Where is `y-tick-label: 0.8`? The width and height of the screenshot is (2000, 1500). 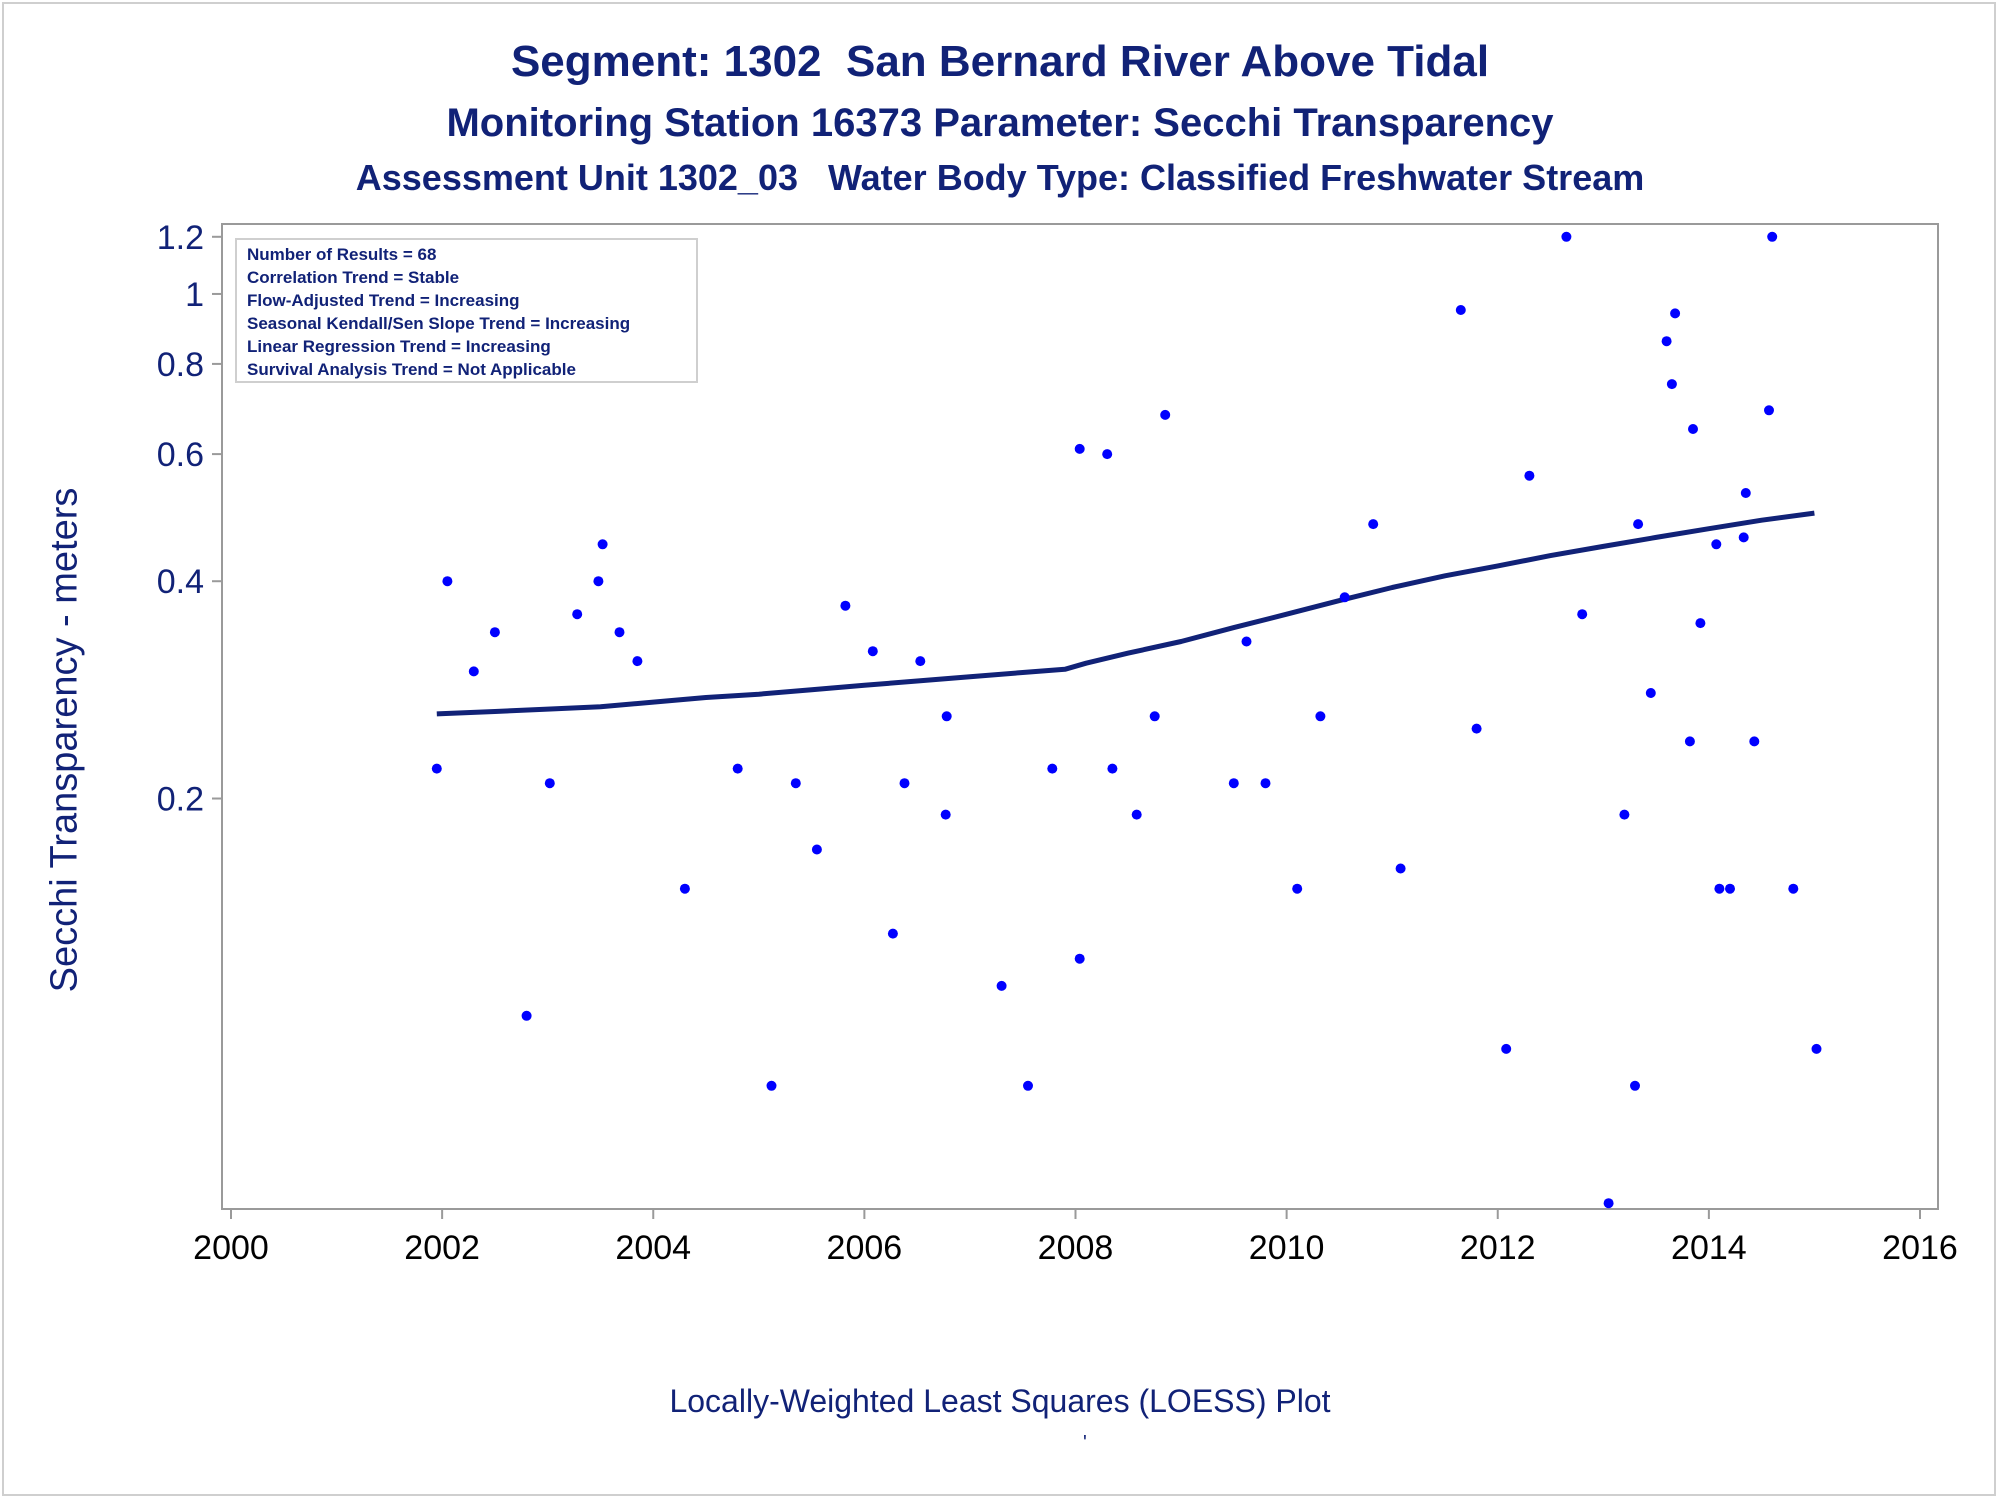
y-tick-label: 0.8 is located at coordinates (180, 365).